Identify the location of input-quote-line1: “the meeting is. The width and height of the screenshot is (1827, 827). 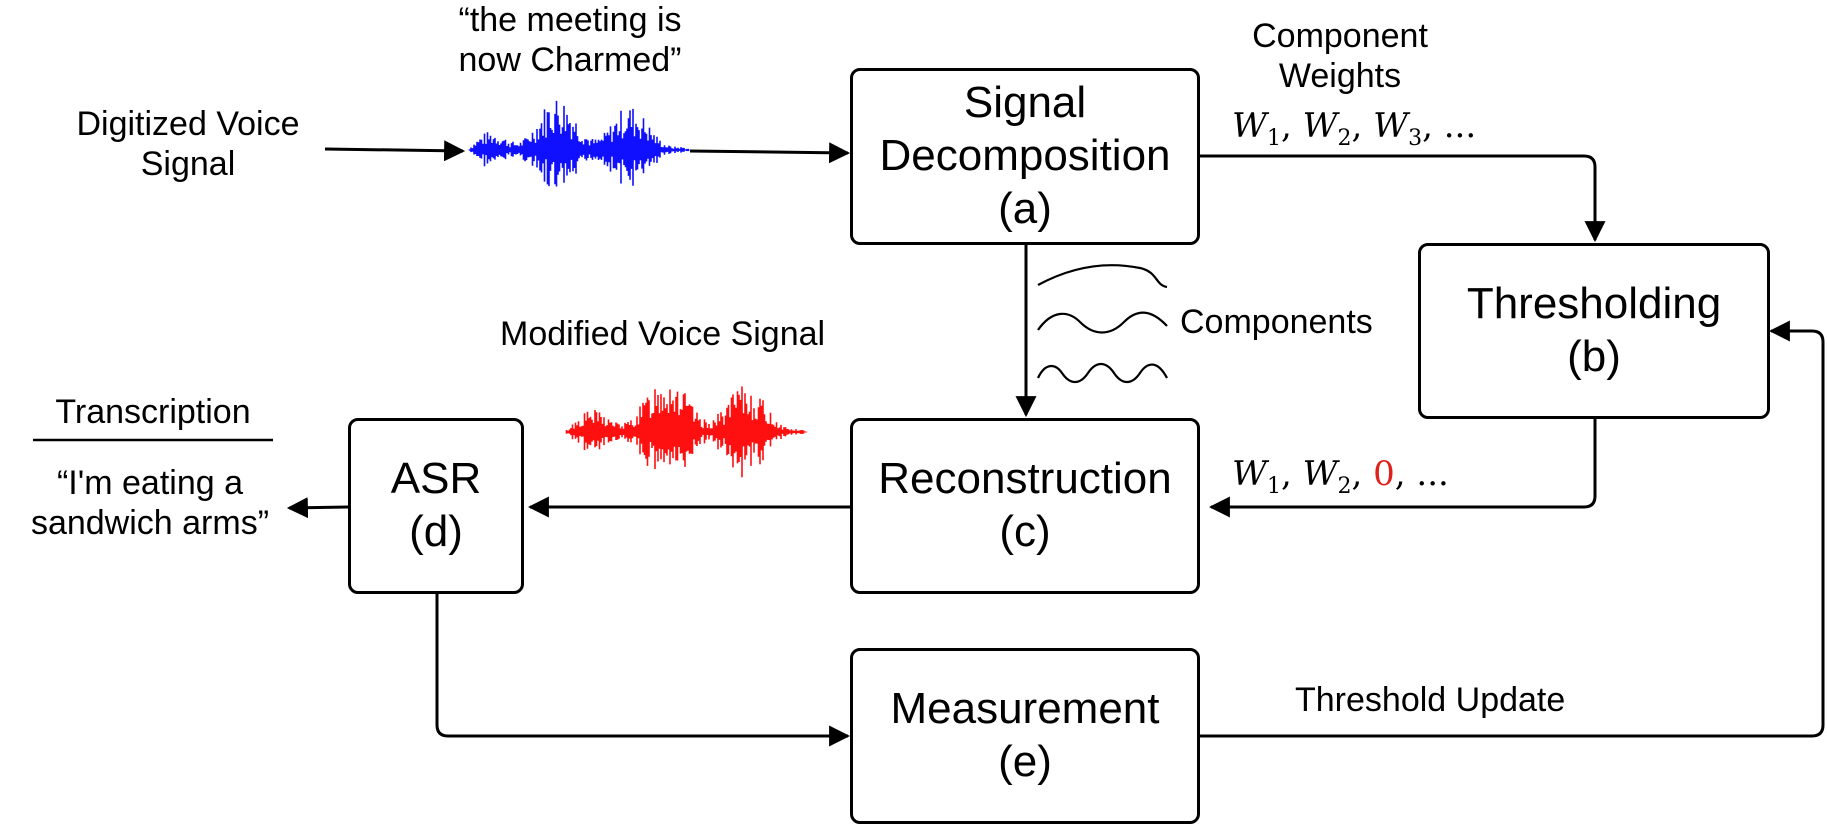
(570, 20).